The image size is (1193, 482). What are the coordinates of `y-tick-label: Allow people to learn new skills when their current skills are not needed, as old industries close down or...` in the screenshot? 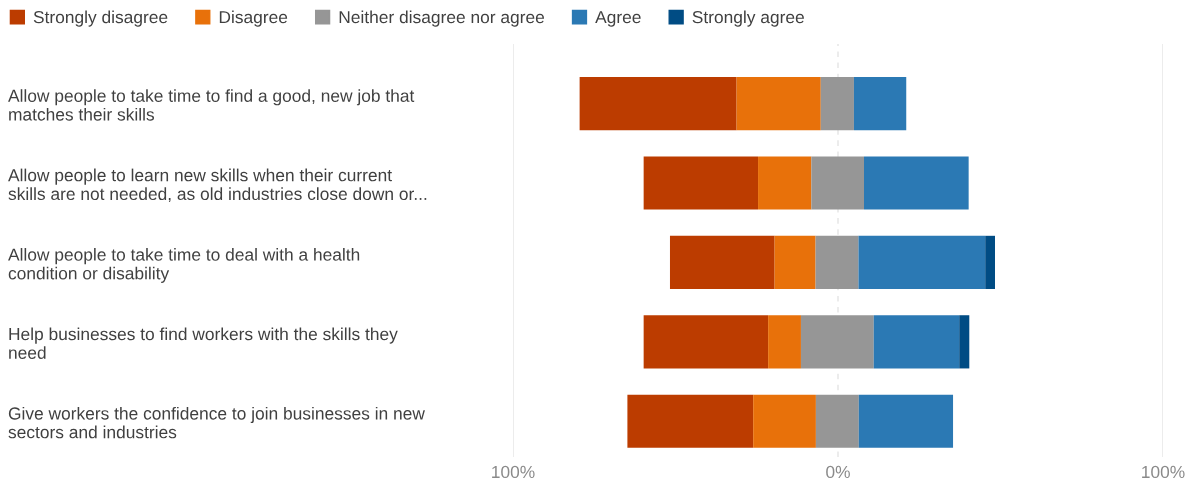 It's located at (217, 185).